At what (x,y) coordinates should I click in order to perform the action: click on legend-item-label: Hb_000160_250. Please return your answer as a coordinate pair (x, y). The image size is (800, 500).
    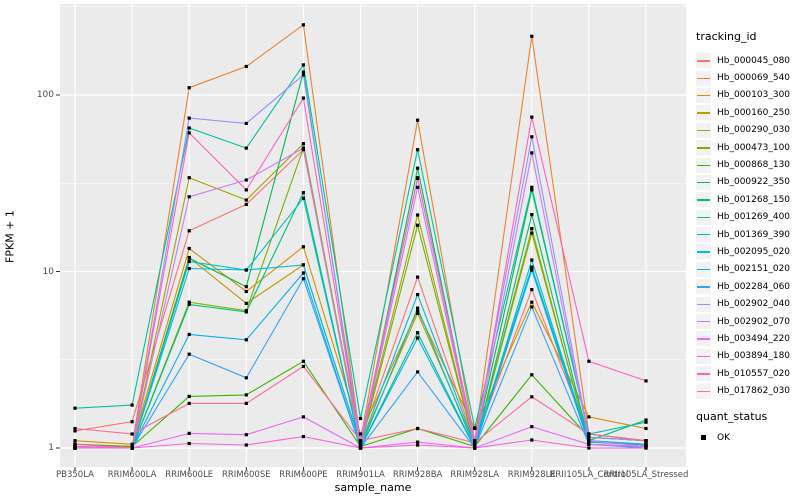
    Looking at the image, I should click on (754, 112).